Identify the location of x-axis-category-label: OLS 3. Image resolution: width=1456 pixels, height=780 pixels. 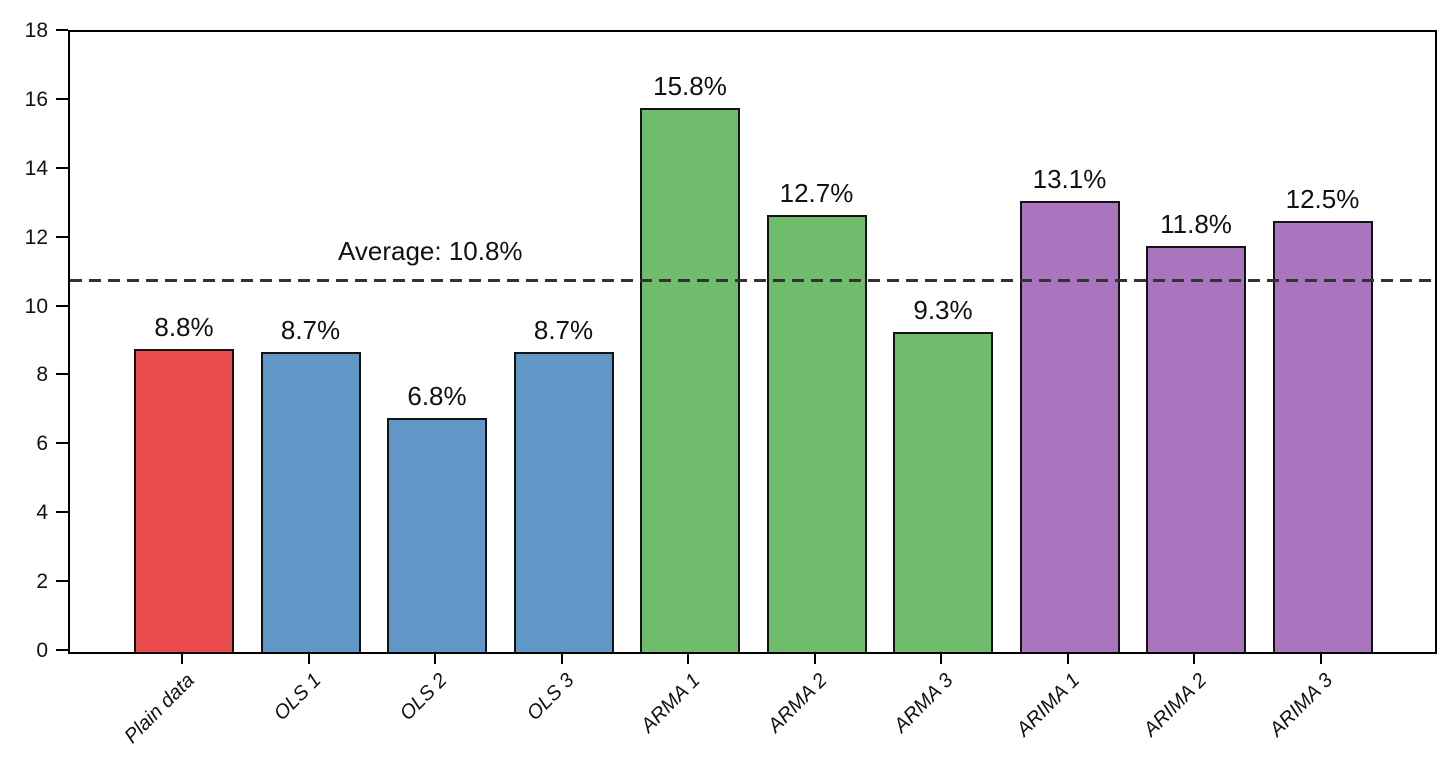
(550, 697).